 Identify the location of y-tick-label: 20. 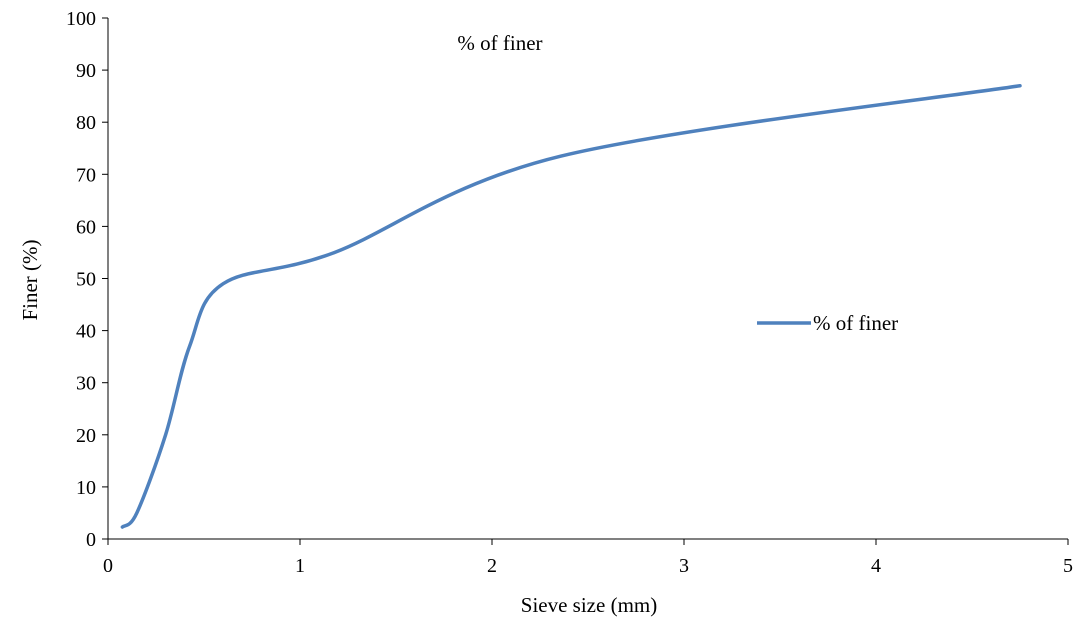
(86, 436).